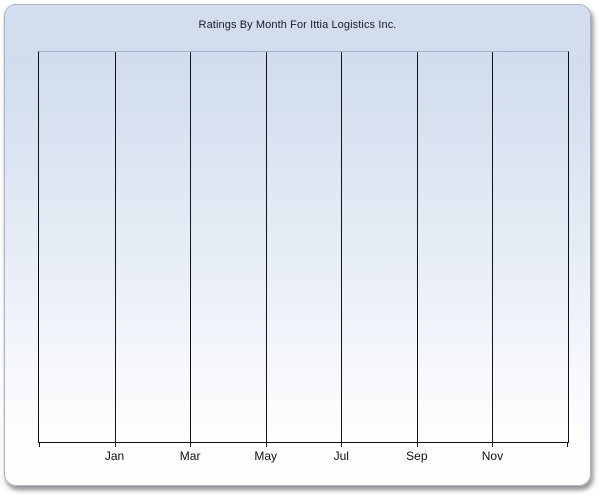 The width and height of the screenshot is (600, 500). I want to click on x-axis-label: Jul, so click(341, 456).